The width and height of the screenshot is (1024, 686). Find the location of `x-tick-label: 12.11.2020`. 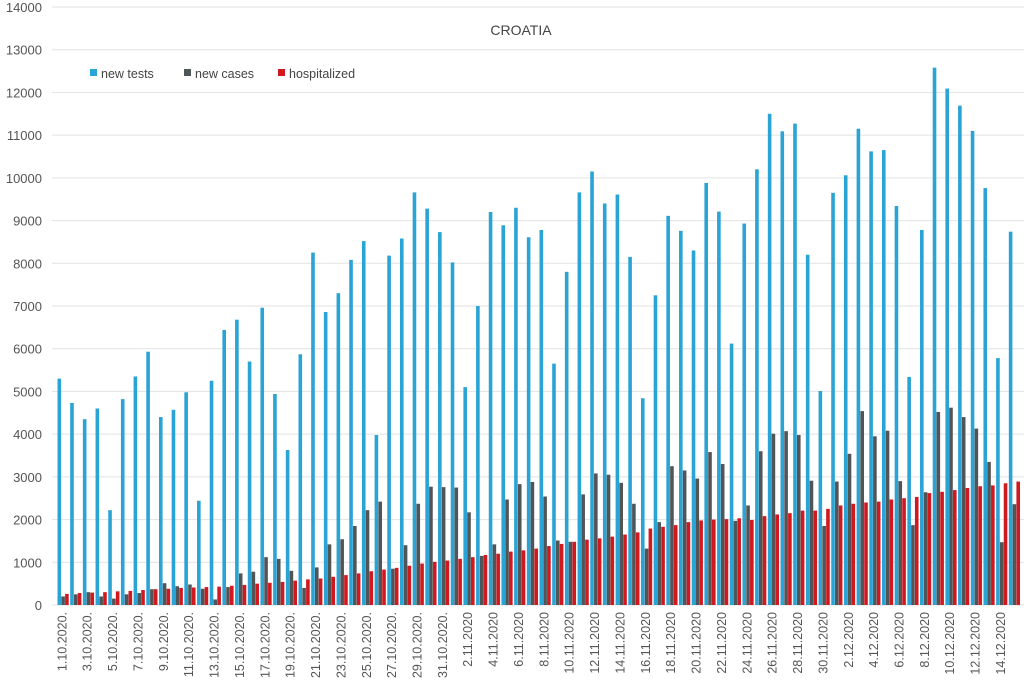

x-tick-label: 12.11.2020 is located at coordinates (595, 643).